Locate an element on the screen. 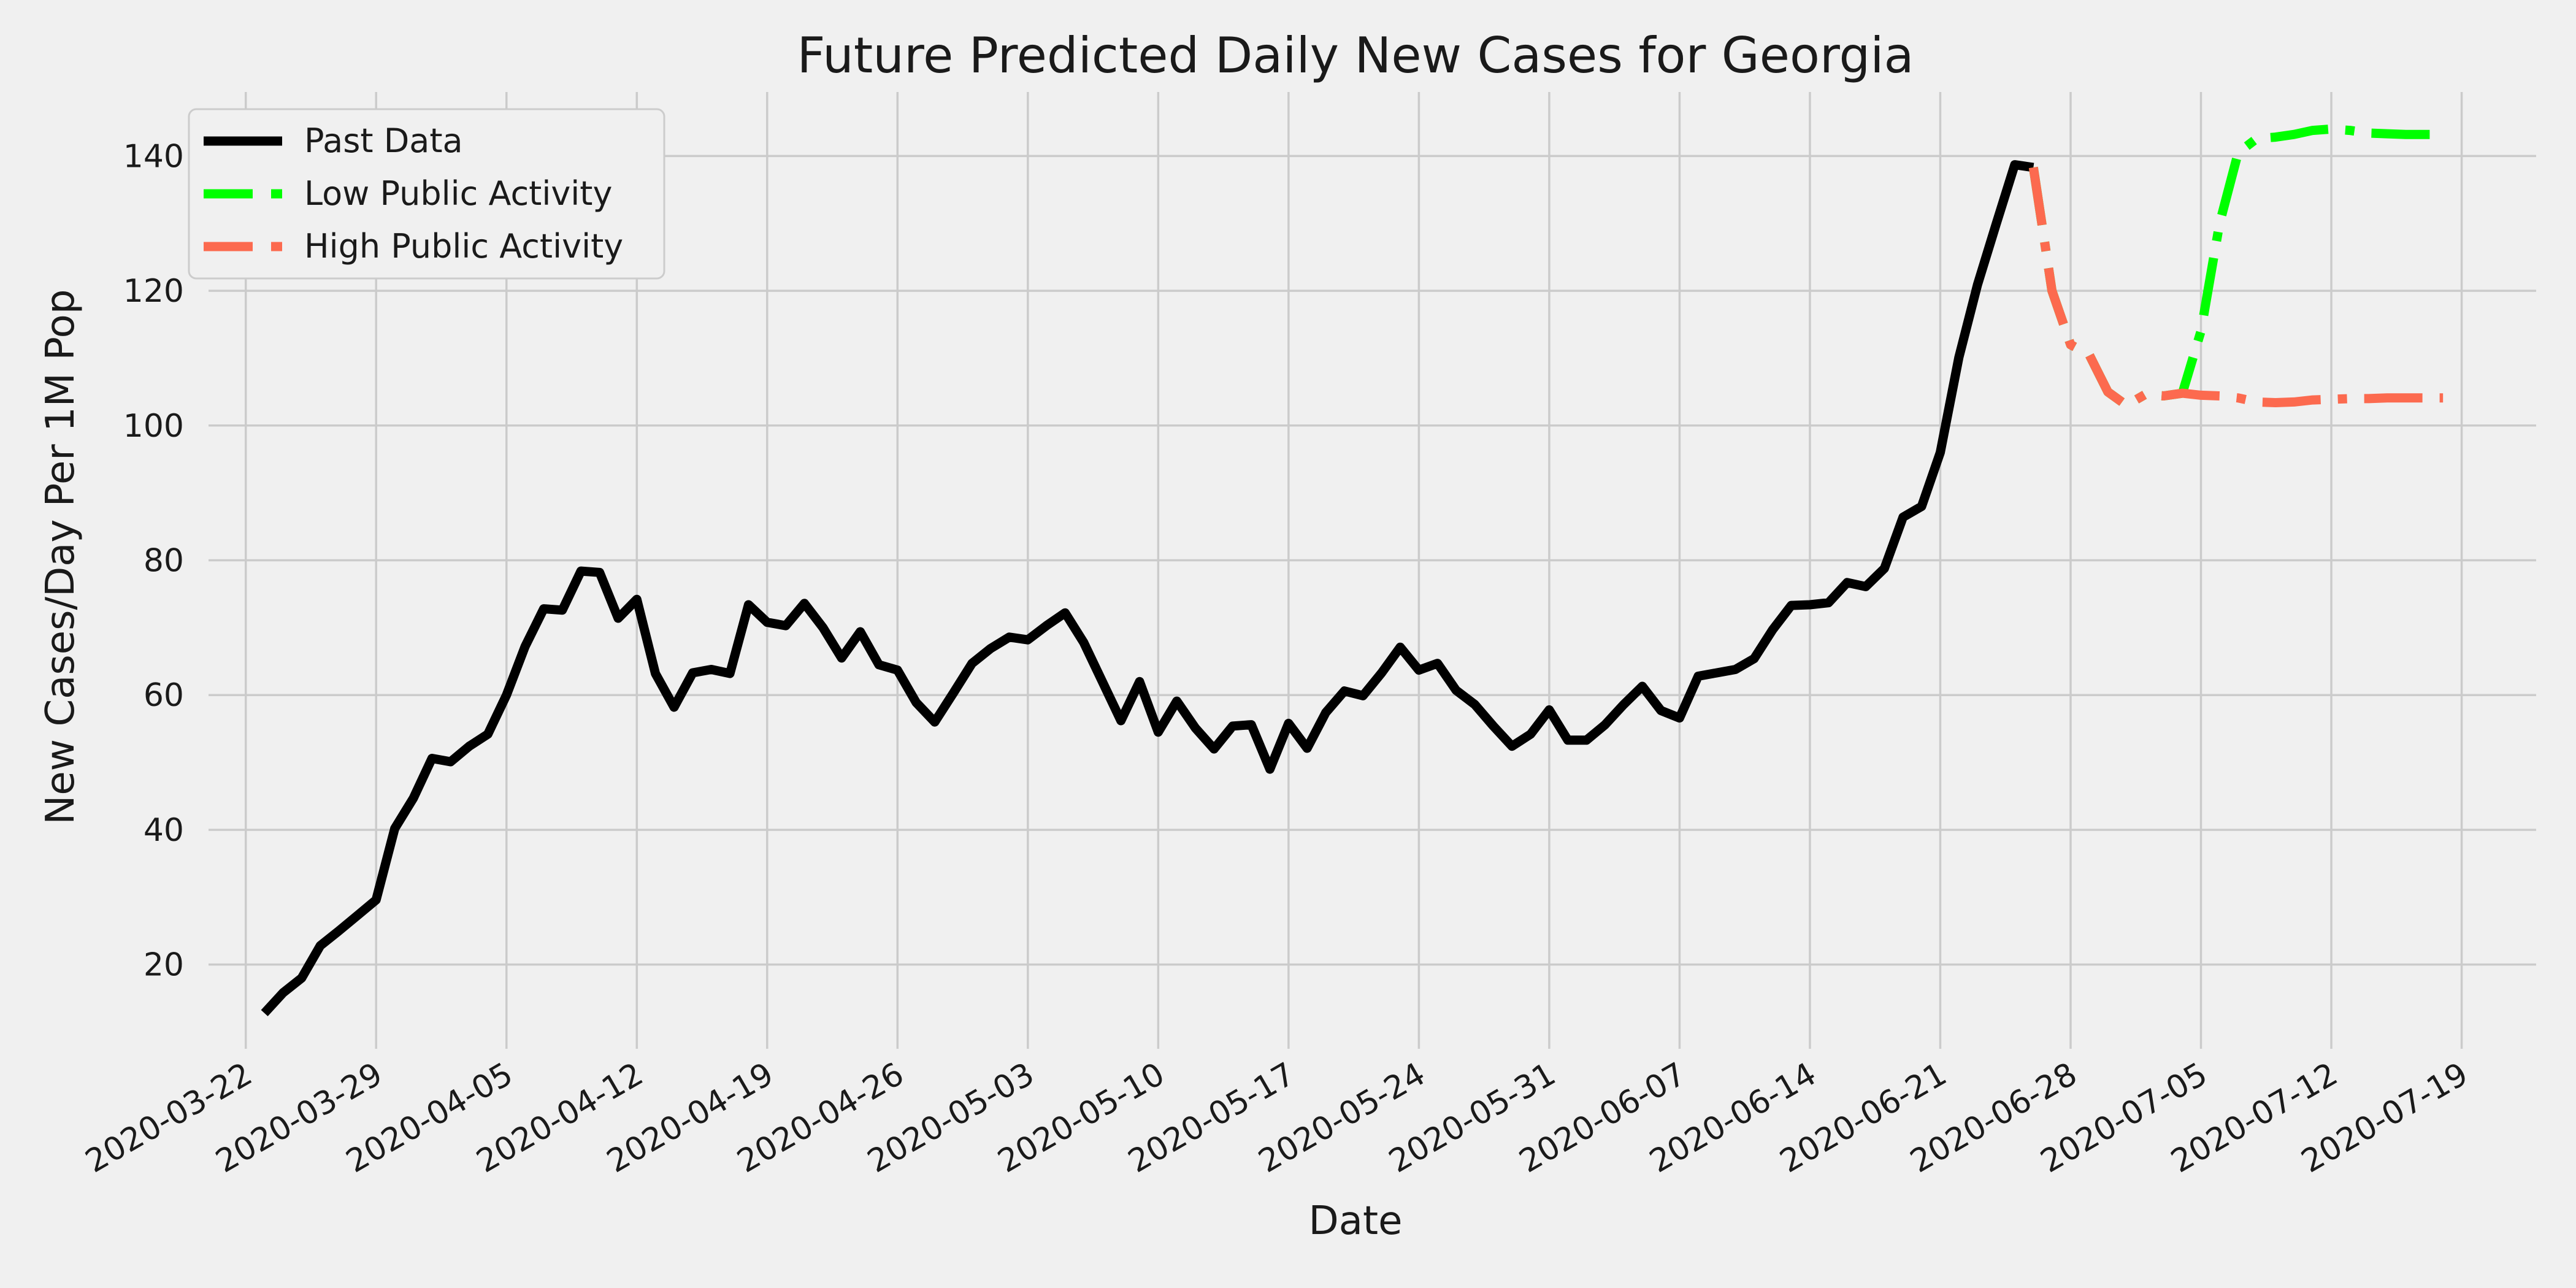  legend-entry-label: High Public Activity is located at coordinates (463, 246).